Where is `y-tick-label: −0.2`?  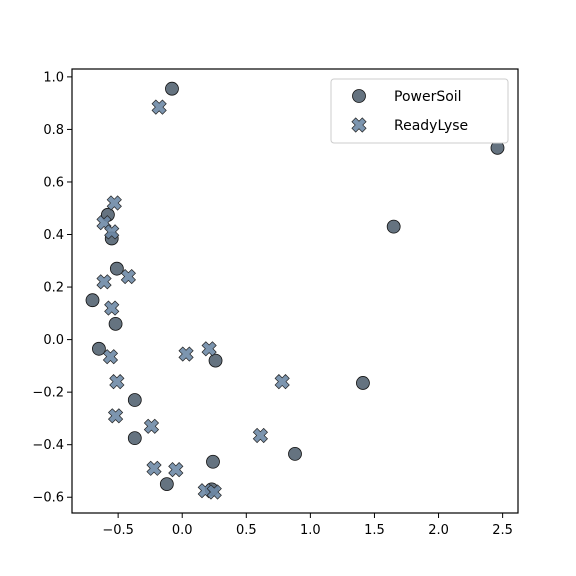
y-tick-label: −0.2 is located at coordinates (48, 393).